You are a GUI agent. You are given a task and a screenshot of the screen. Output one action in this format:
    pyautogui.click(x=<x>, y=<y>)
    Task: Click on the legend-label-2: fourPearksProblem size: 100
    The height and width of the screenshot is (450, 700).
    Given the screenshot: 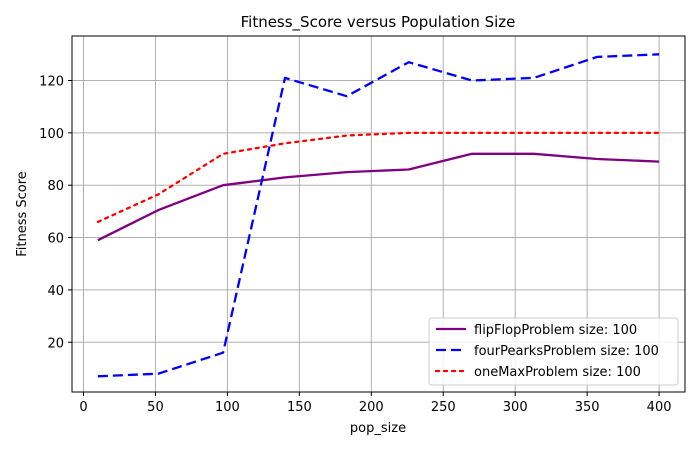 What is the action you would take?
    pyautogui.click(x=566, y=351)
    